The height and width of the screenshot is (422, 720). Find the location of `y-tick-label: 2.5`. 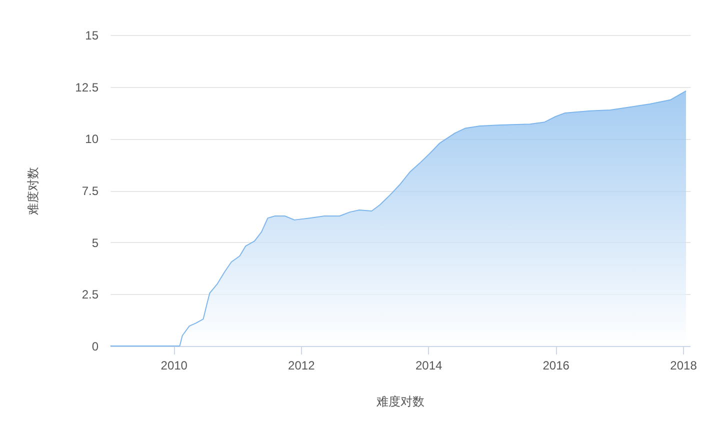

y-tick-label: 2.5 is located at coordinates (90, 295).